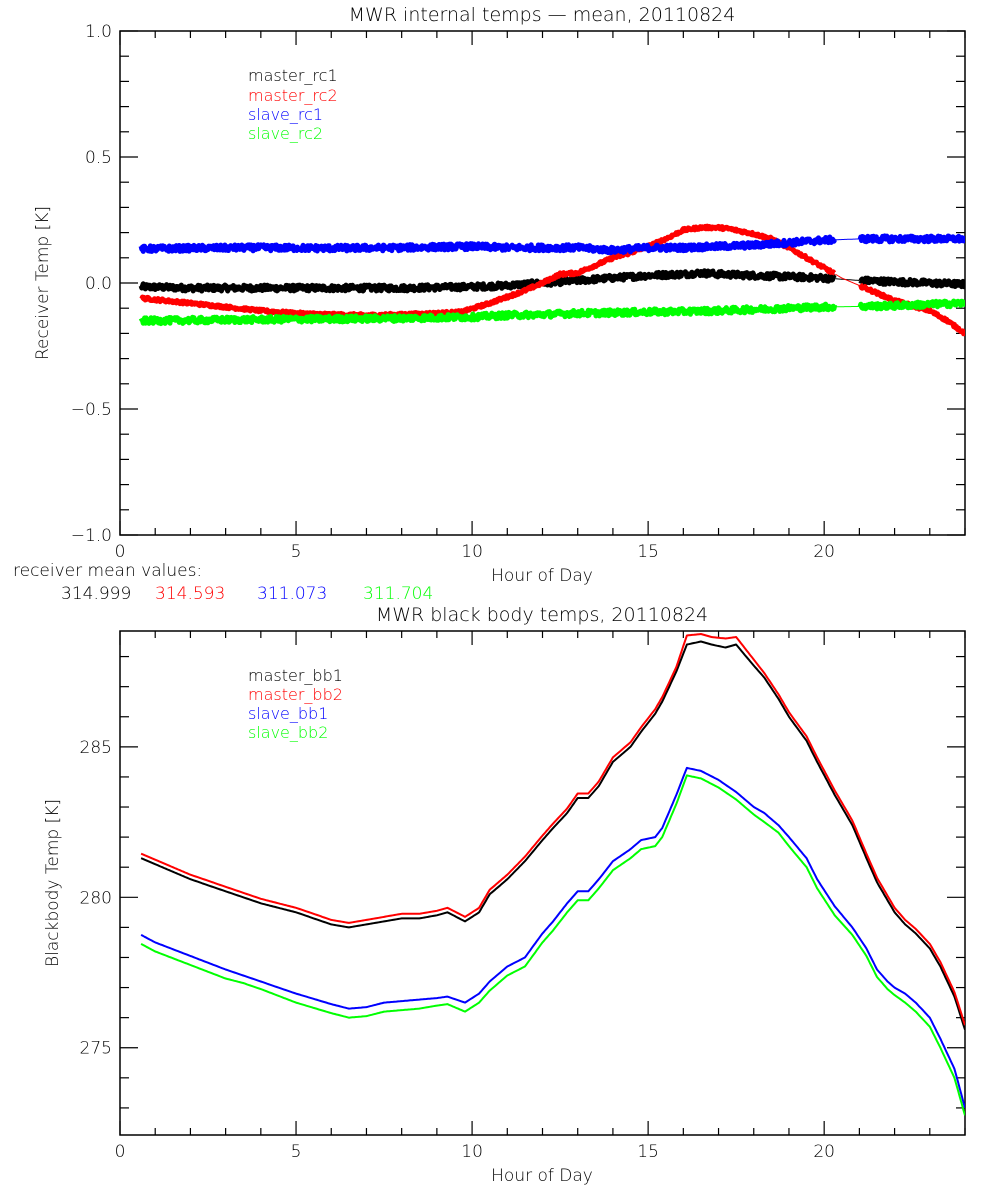 The width and height of the screenshot is (1000, 1200). What do you see at coordinates (295, 675) in the screenshot?
I see `legend-entry: master_bb1` at bounding box center [295, 675].